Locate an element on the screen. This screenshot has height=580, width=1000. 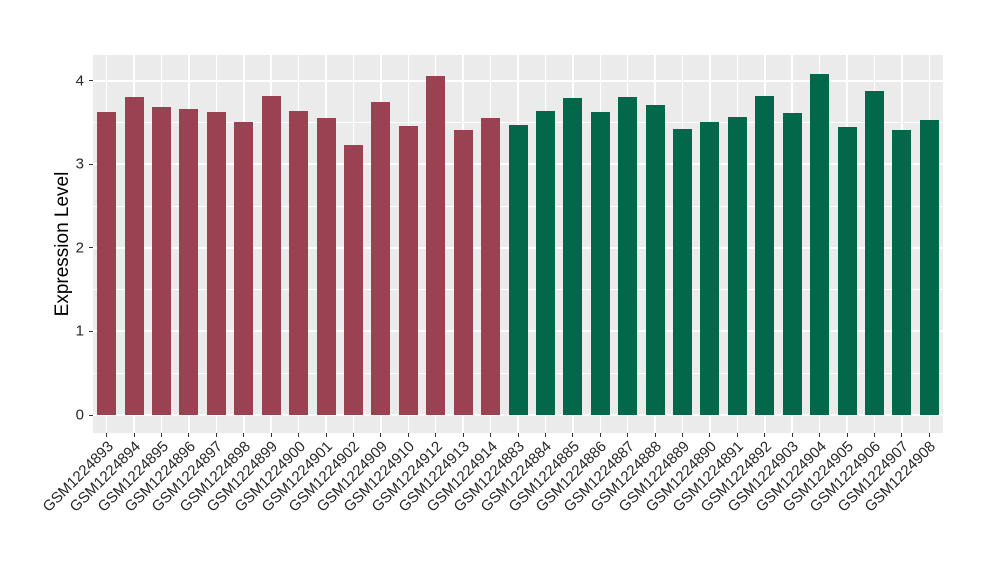
bar-GSM1224891 is located at coordinates (737, 266).